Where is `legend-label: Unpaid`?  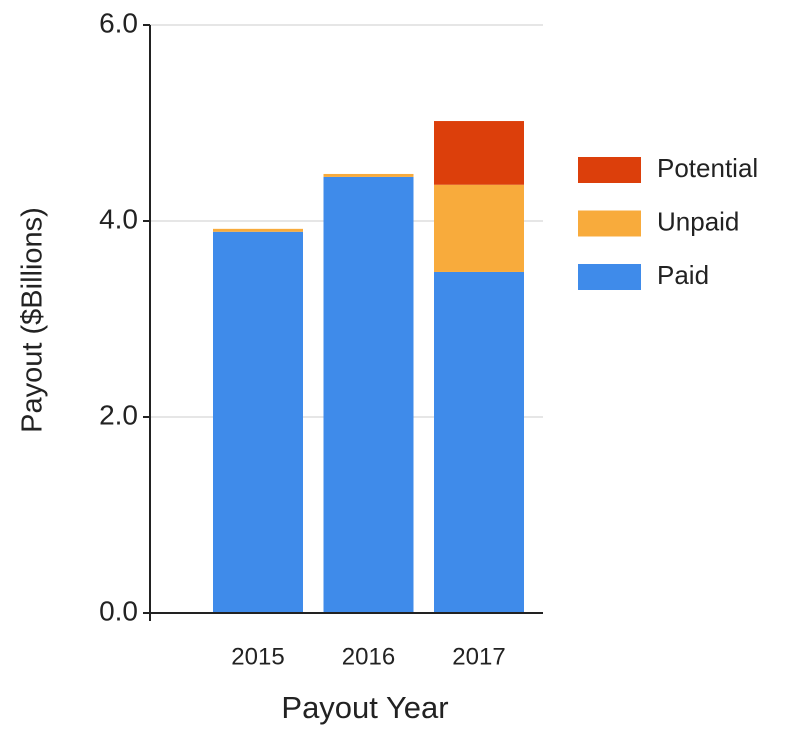 legend-label: Unpaid is located at coordinates (698, 221).